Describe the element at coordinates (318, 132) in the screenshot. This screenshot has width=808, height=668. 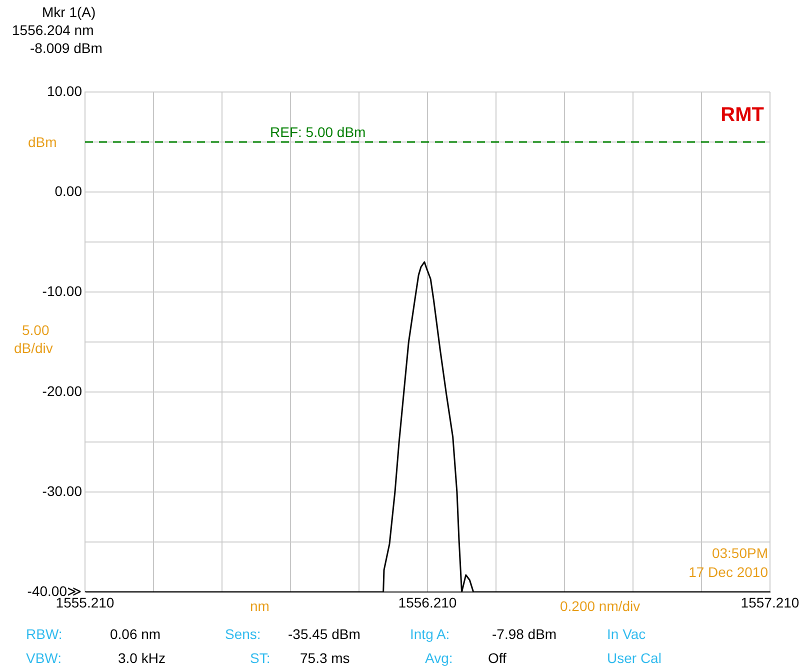
I see `ref-line-label: REF: 5.00 dBm` at that location.